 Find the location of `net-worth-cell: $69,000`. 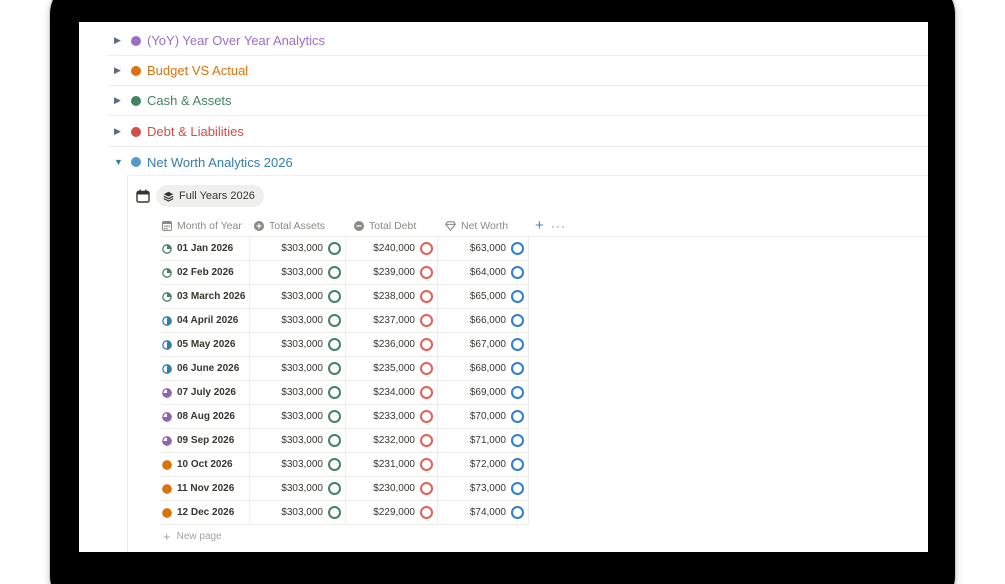

net-worth-cell: $69,000 is located at coordinates (483, 392).